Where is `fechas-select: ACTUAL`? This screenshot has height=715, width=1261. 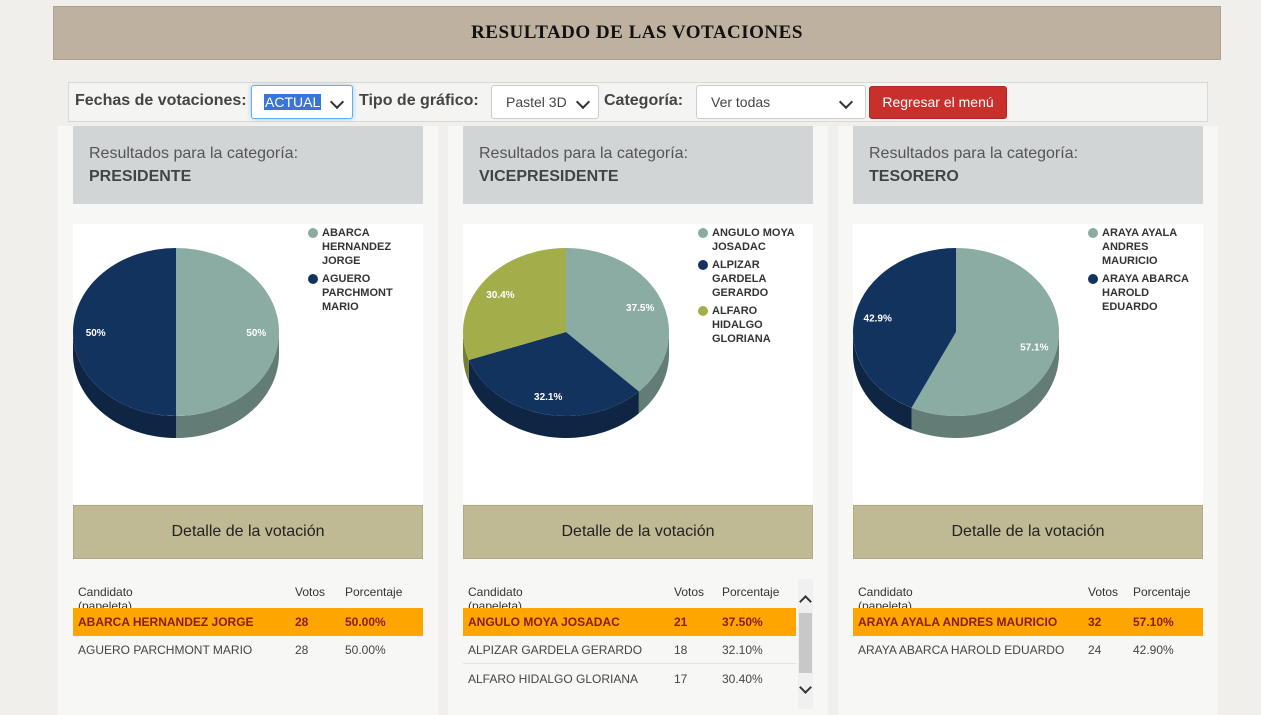 fechas-select: ACTUAL is located at coordinates (302, 102).